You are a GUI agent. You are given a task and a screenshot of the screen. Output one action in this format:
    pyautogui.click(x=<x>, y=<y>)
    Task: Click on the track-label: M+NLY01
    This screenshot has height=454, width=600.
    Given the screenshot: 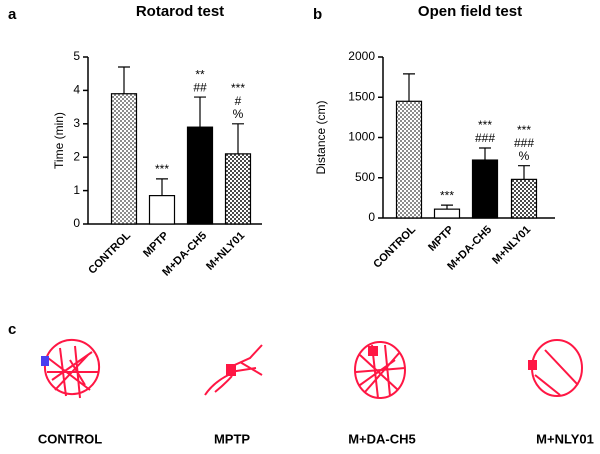 What is the action you would take?
    pyautogui.click(x=565, y=438)
    